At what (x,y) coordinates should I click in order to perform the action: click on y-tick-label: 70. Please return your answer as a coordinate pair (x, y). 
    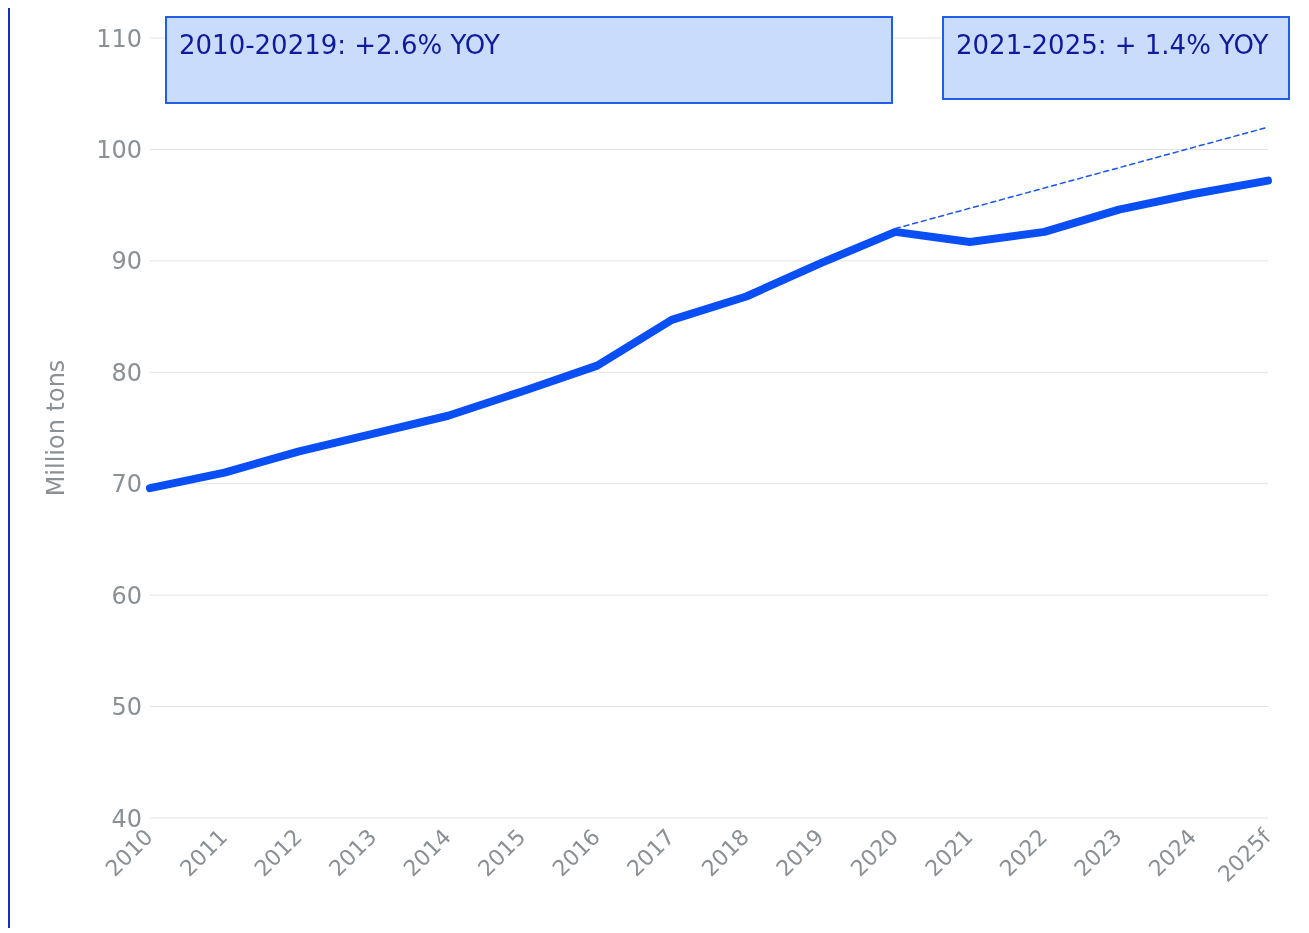
    Looking at the image, I should click on (126, 484).